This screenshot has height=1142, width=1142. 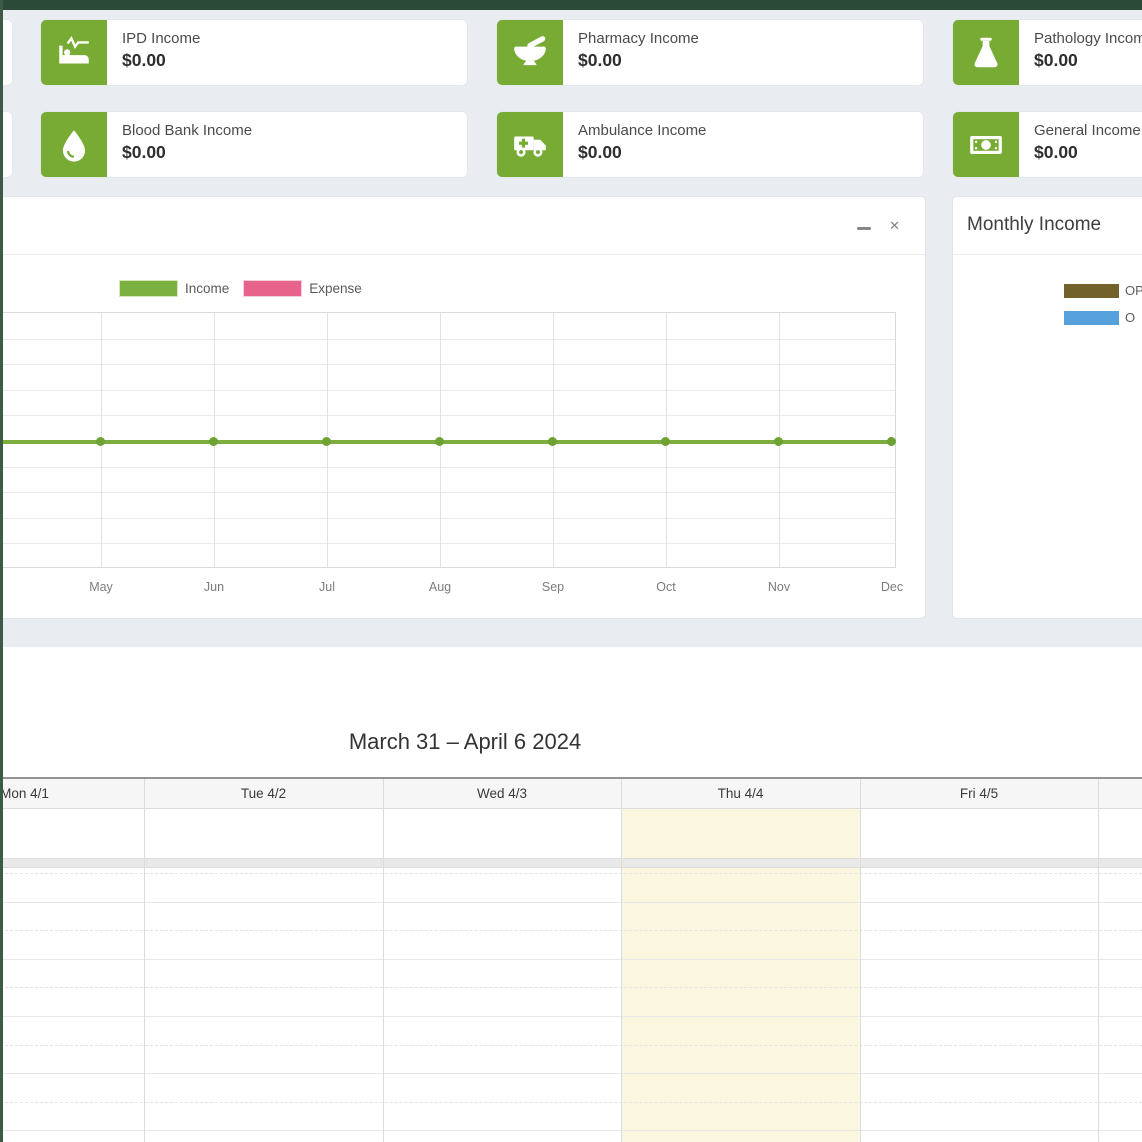 I want to click on minimize-icon: −, so click(x=864, y=228).